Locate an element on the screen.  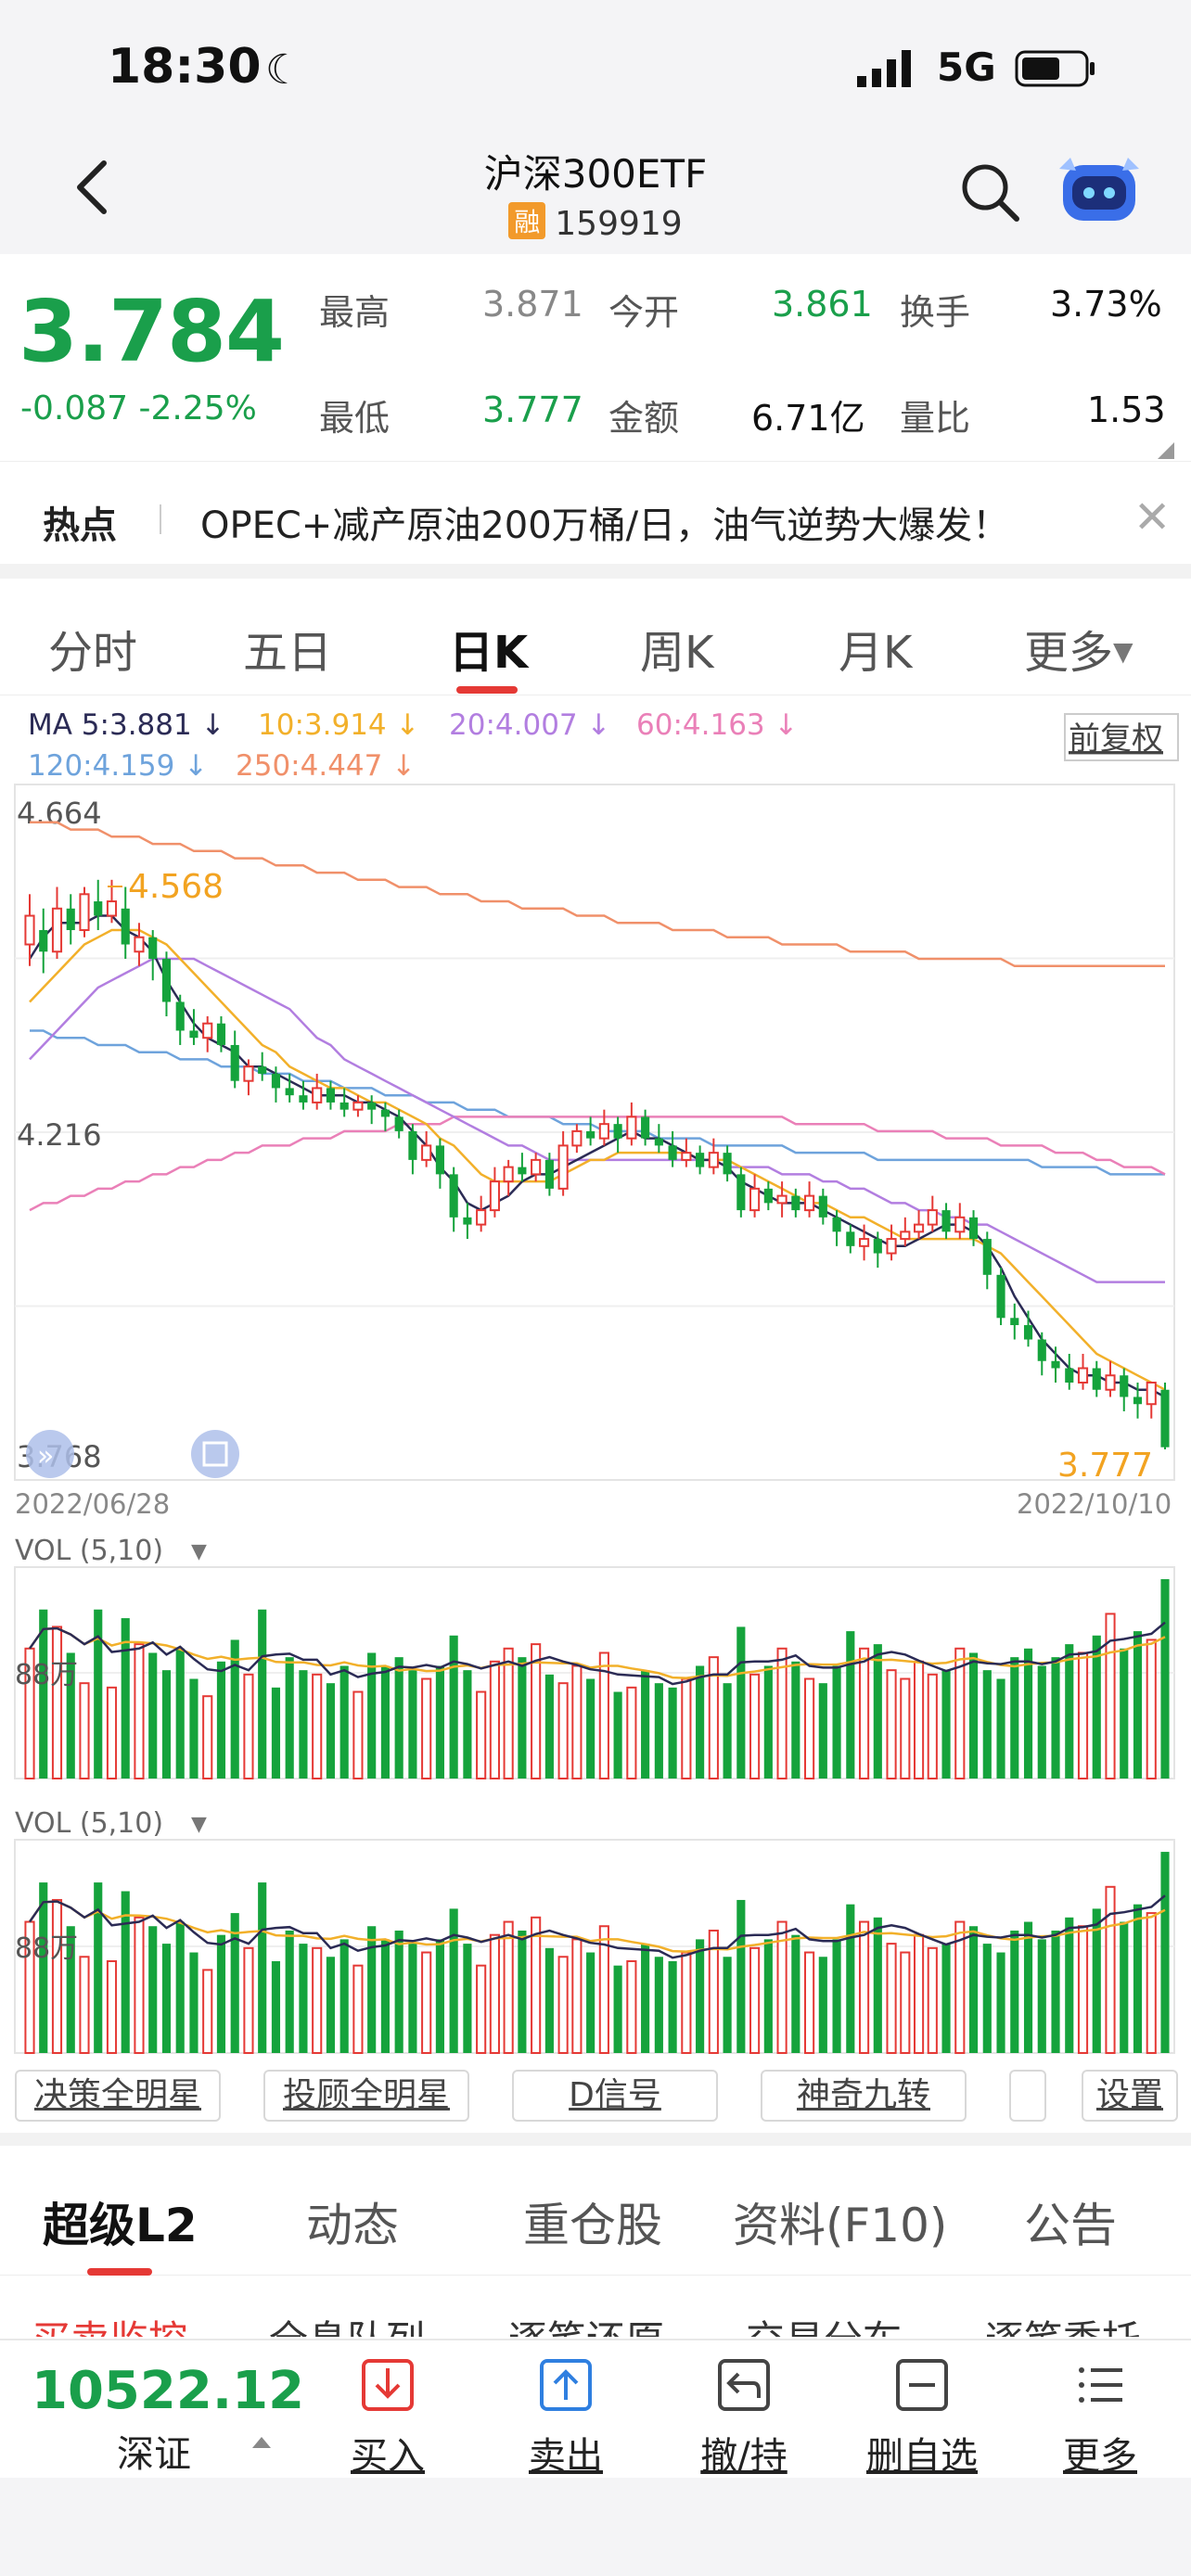
subtab-trade-monitor: 买卖监控 is located at coordinates (109, 2323).